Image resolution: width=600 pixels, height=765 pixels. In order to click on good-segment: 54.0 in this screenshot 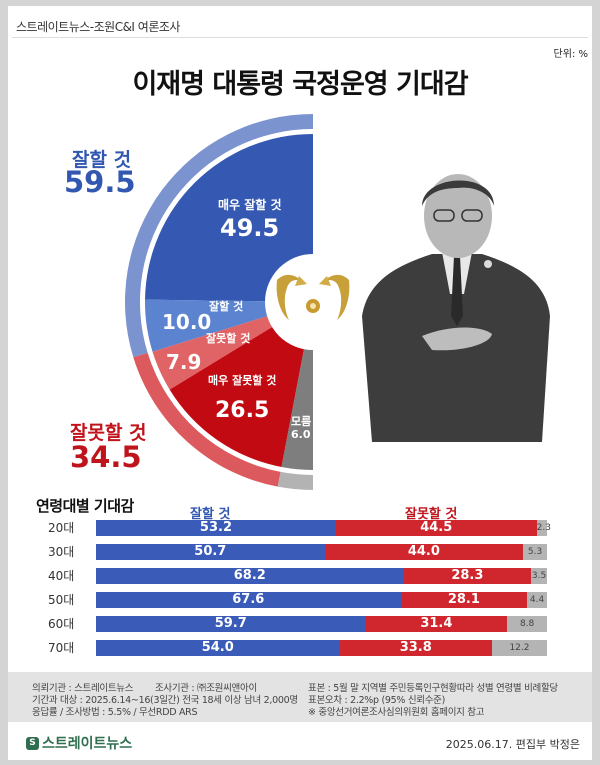, I will do `click(218, 648)`.